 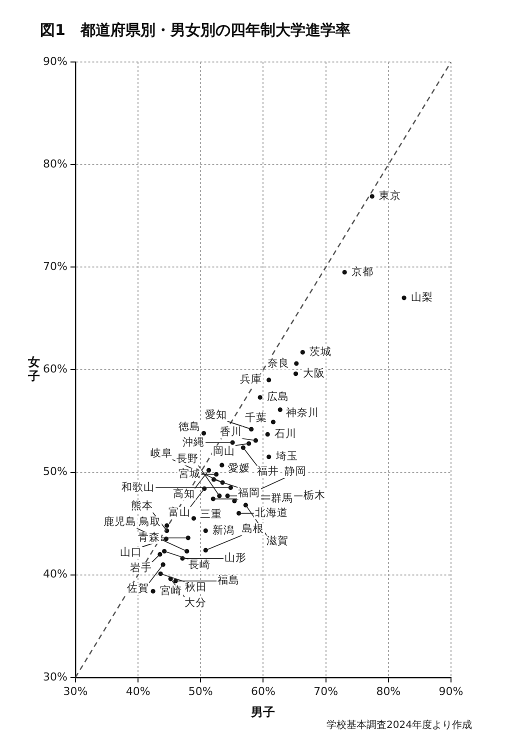 I want to click on series-label: 新潟, so click(x=223, y=529).